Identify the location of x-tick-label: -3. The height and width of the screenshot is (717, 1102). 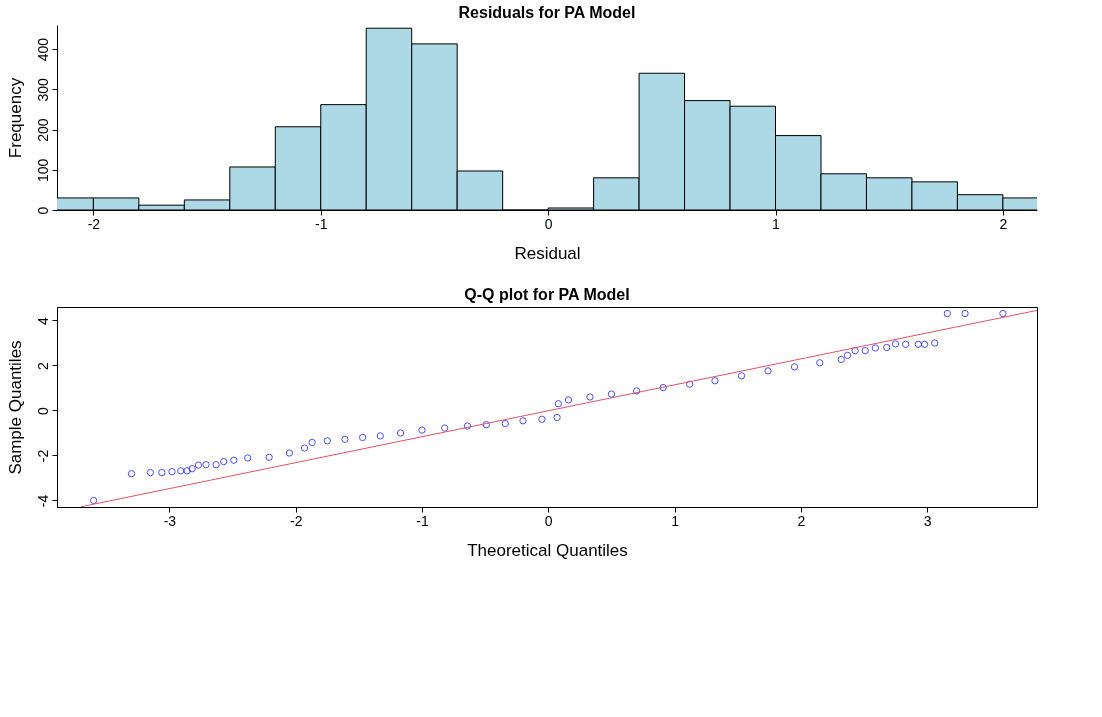
(170, 520).